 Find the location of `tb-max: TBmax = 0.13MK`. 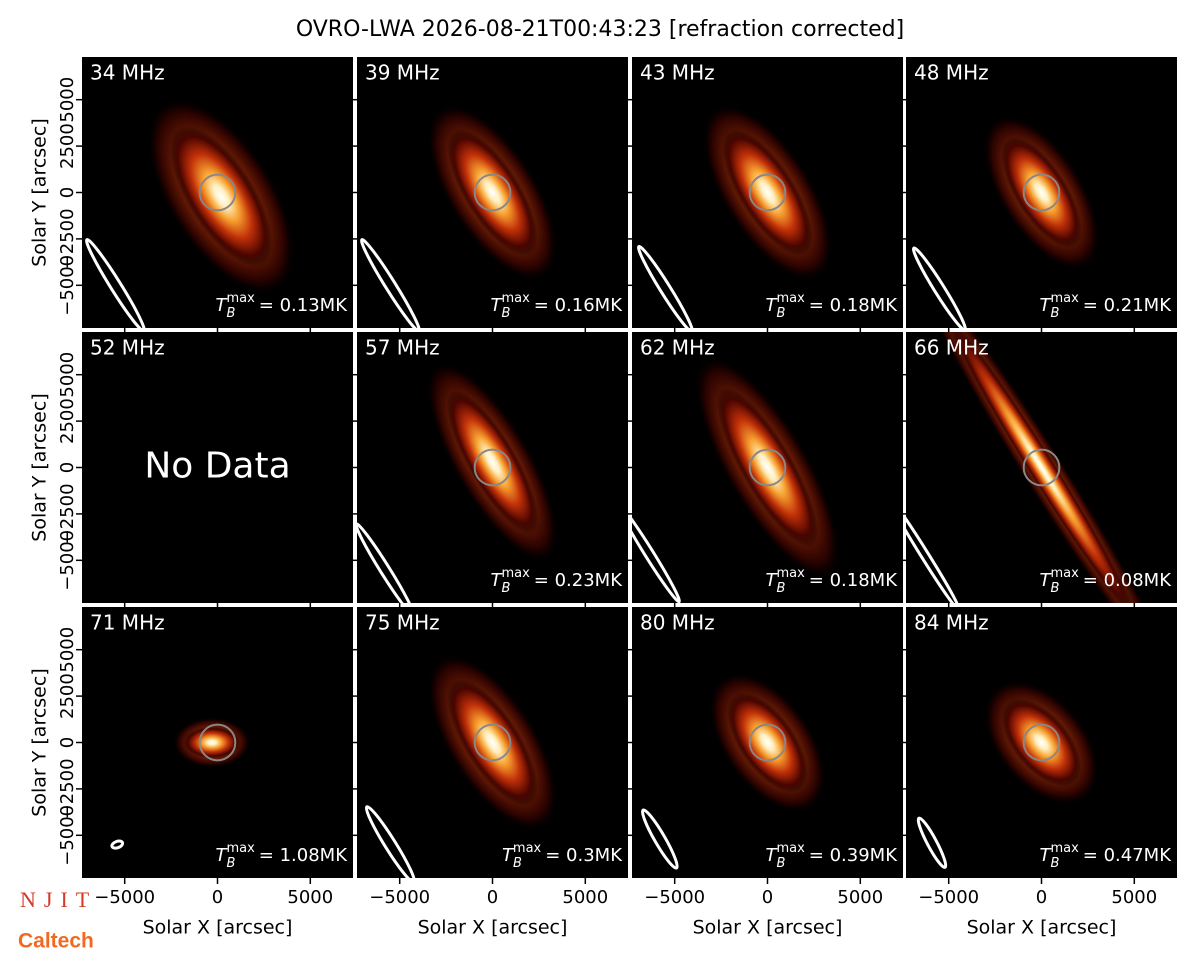

tb-max: TBmax = 0.13MK is located at coordinates (282, 306).